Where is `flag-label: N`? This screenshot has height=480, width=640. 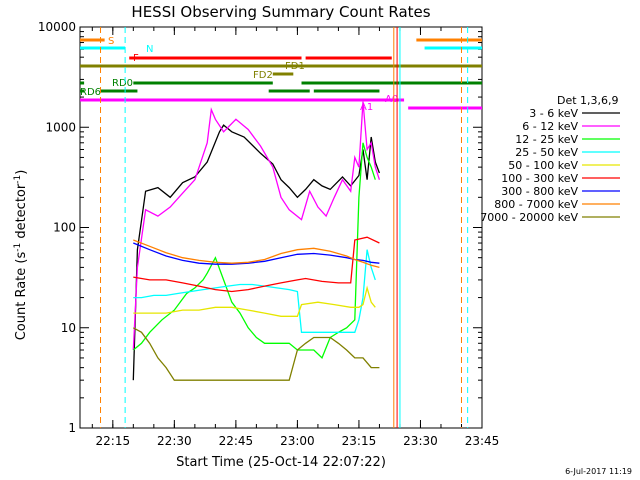
flag-label: N is located at coordinates (149, 49).